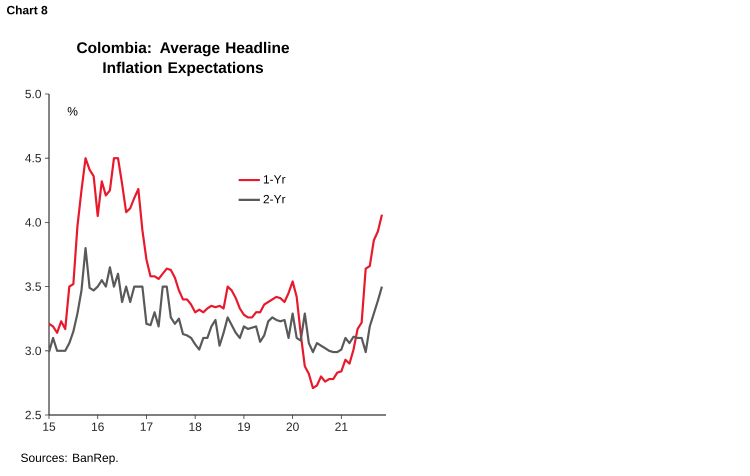 The image size is (750, 476). I want to click on x-tick-label: 21, so click(341, 426).